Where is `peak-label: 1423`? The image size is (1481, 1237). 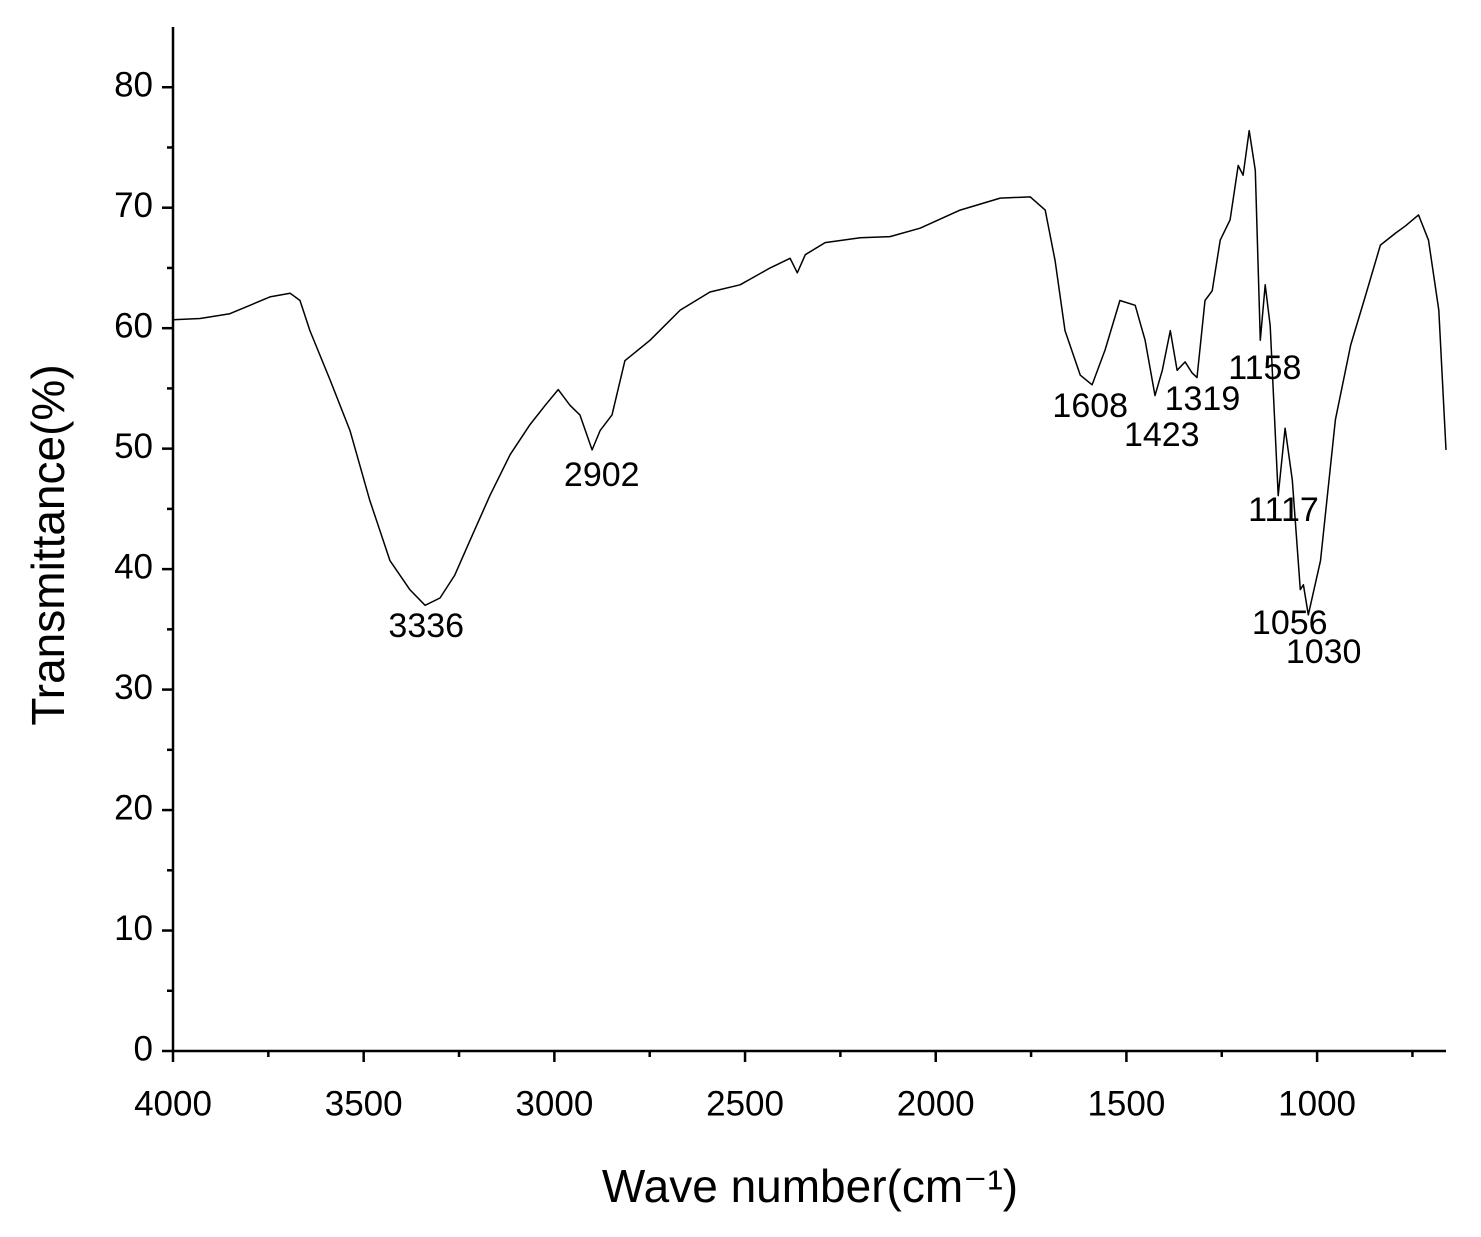 peak-label: 1423 is located at coordinates (1162, 435).